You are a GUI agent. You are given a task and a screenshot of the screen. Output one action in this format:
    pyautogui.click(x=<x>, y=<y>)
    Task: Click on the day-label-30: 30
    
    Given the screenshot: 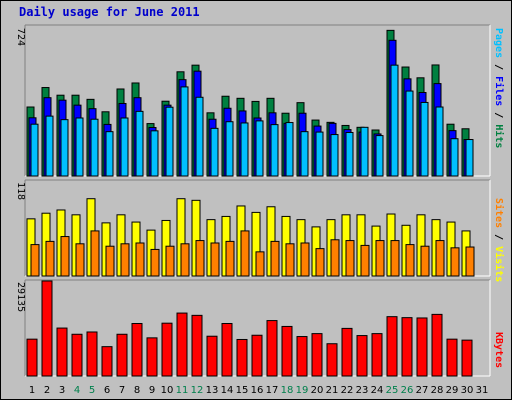 What is the action you would take?
    pyautogui.click(x=467, y=390)
    